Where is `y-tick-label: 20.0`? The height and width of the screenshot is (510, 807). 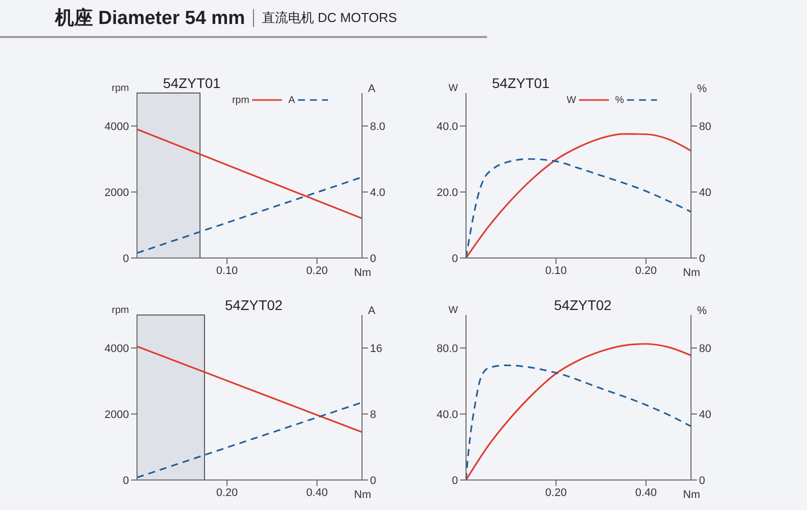 y-tick-label: 20.0 is located at coordinates (447, 192).